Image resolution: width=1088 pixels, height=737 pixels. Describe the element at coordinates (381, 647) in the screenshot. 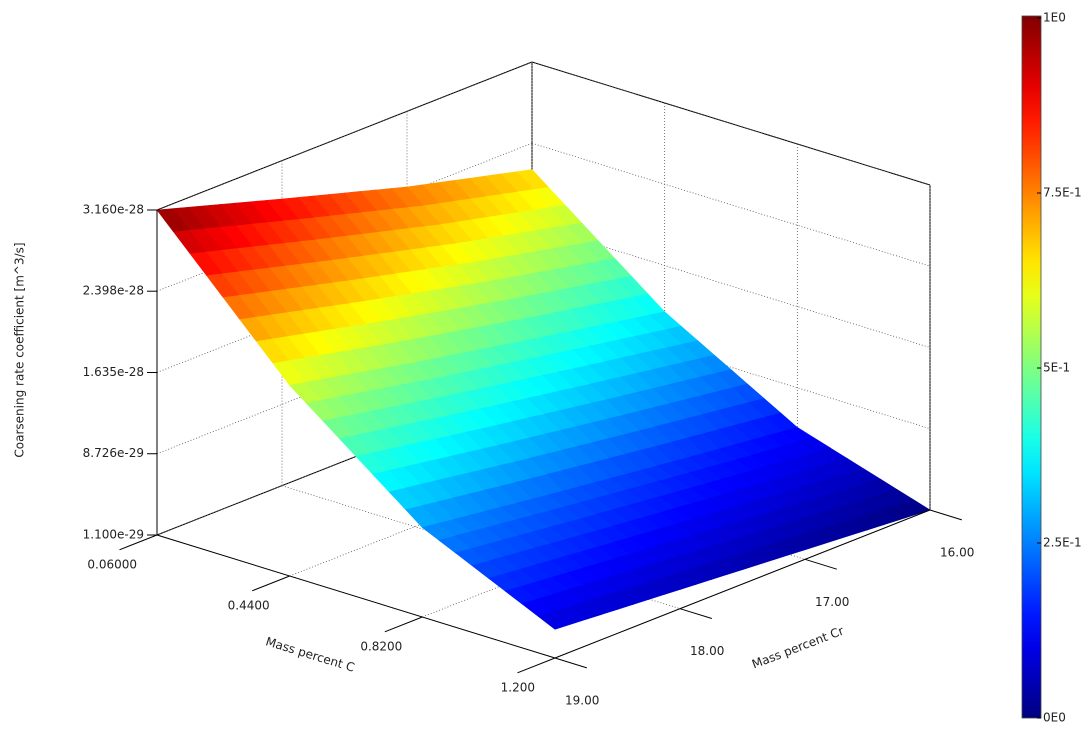

I see `x-tick-label: 0.8200` at that location.